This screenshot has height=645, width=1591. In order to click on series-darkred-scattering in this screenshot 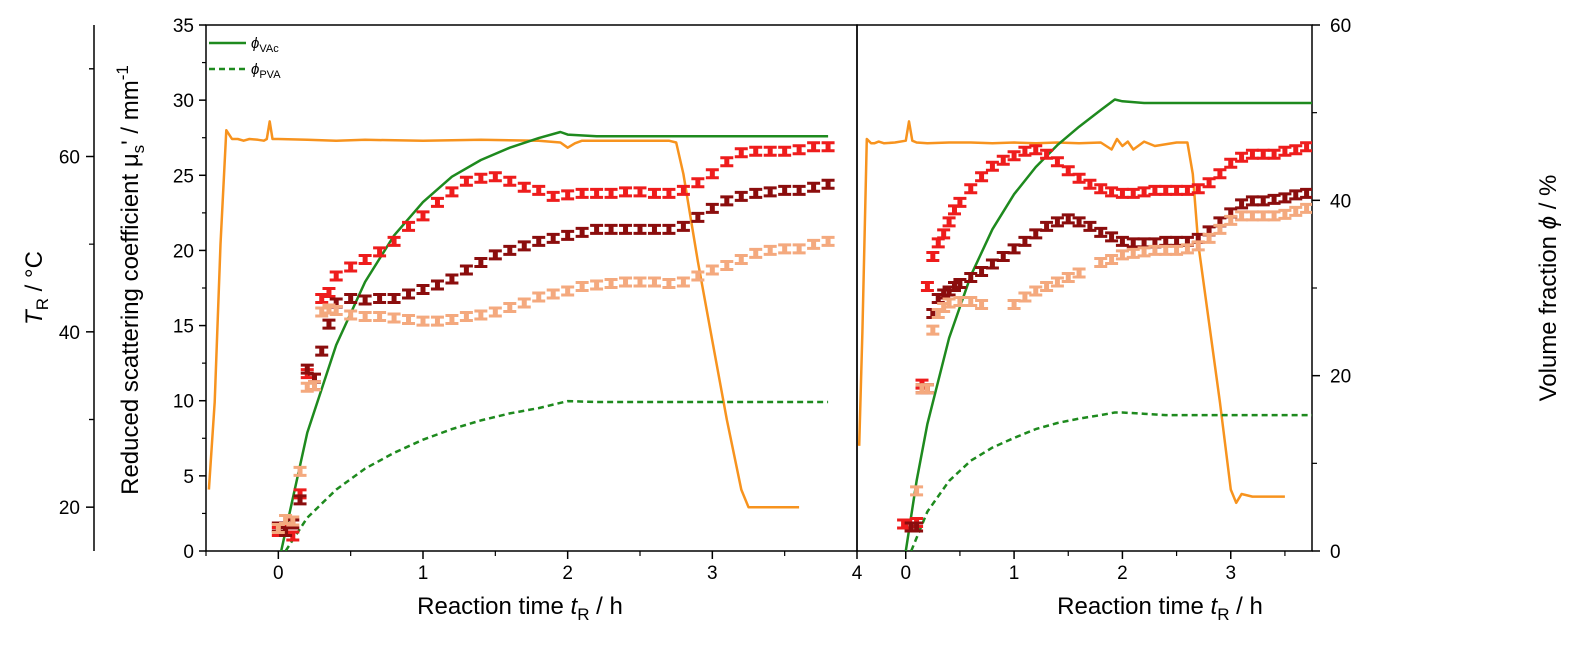, I will do `click(1108, 360)`.